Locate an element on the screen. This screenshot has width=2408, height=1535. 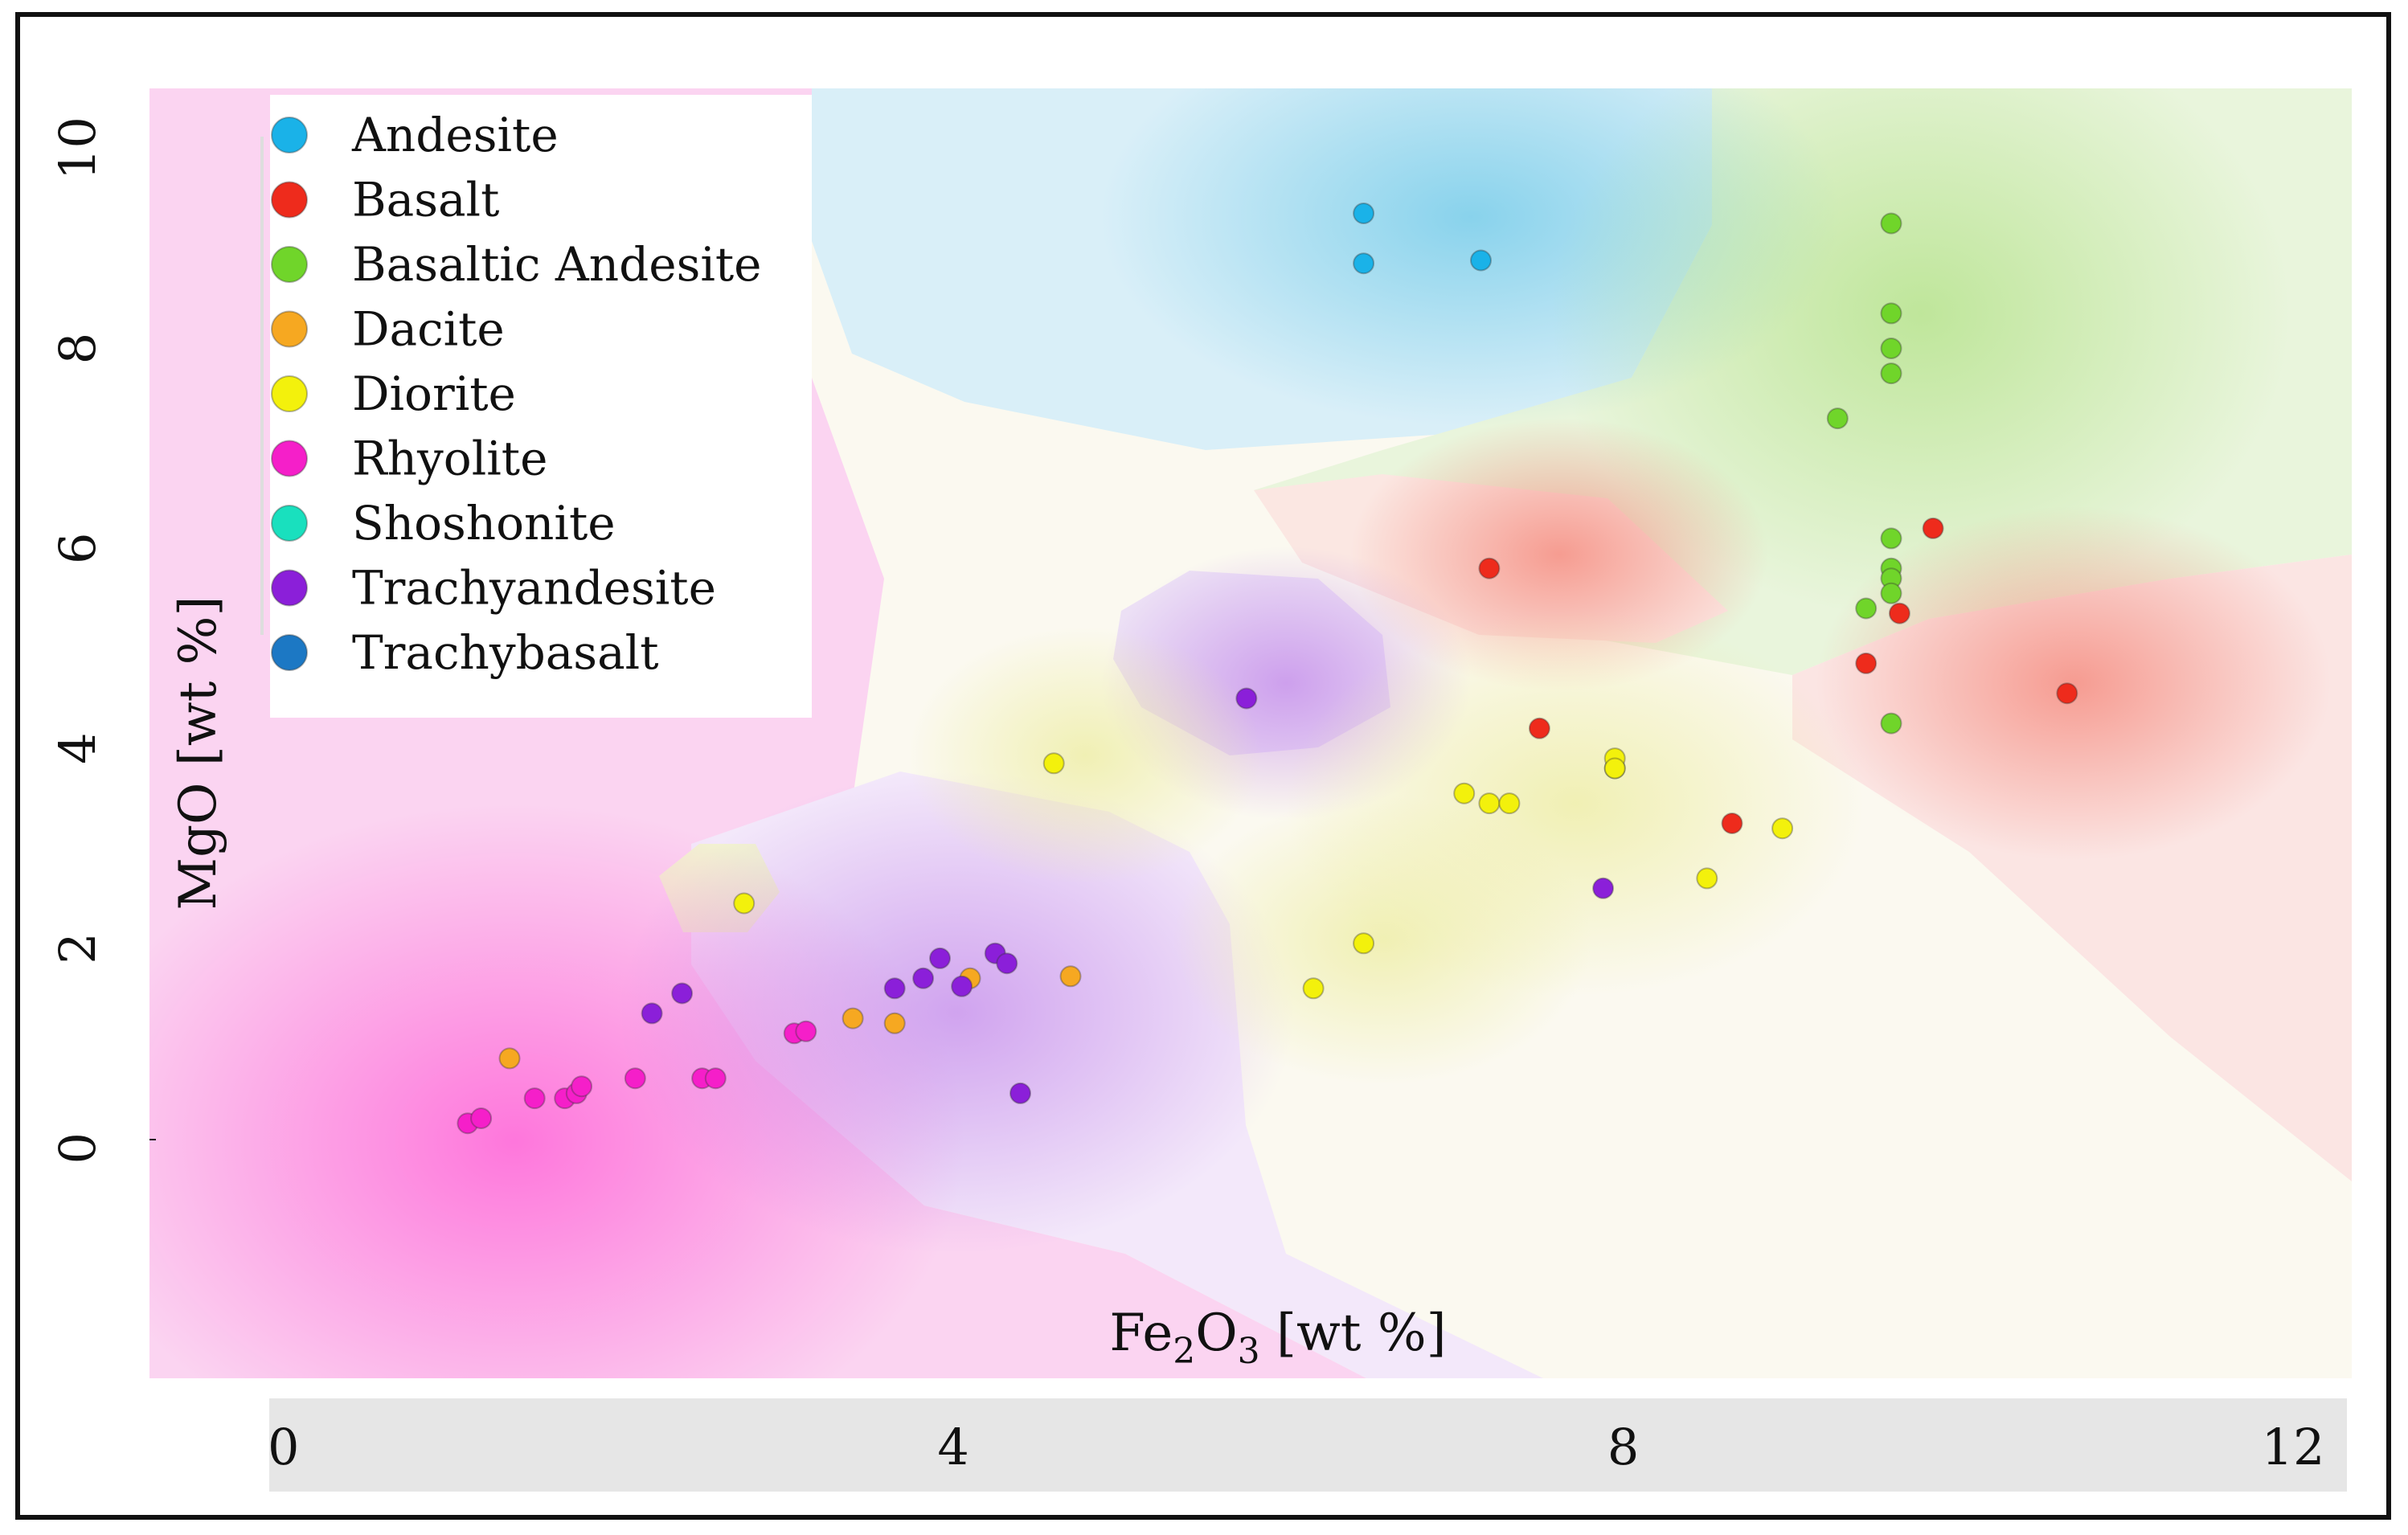
legend-label-andesite: Andesite is located at coordinates (455, 135).